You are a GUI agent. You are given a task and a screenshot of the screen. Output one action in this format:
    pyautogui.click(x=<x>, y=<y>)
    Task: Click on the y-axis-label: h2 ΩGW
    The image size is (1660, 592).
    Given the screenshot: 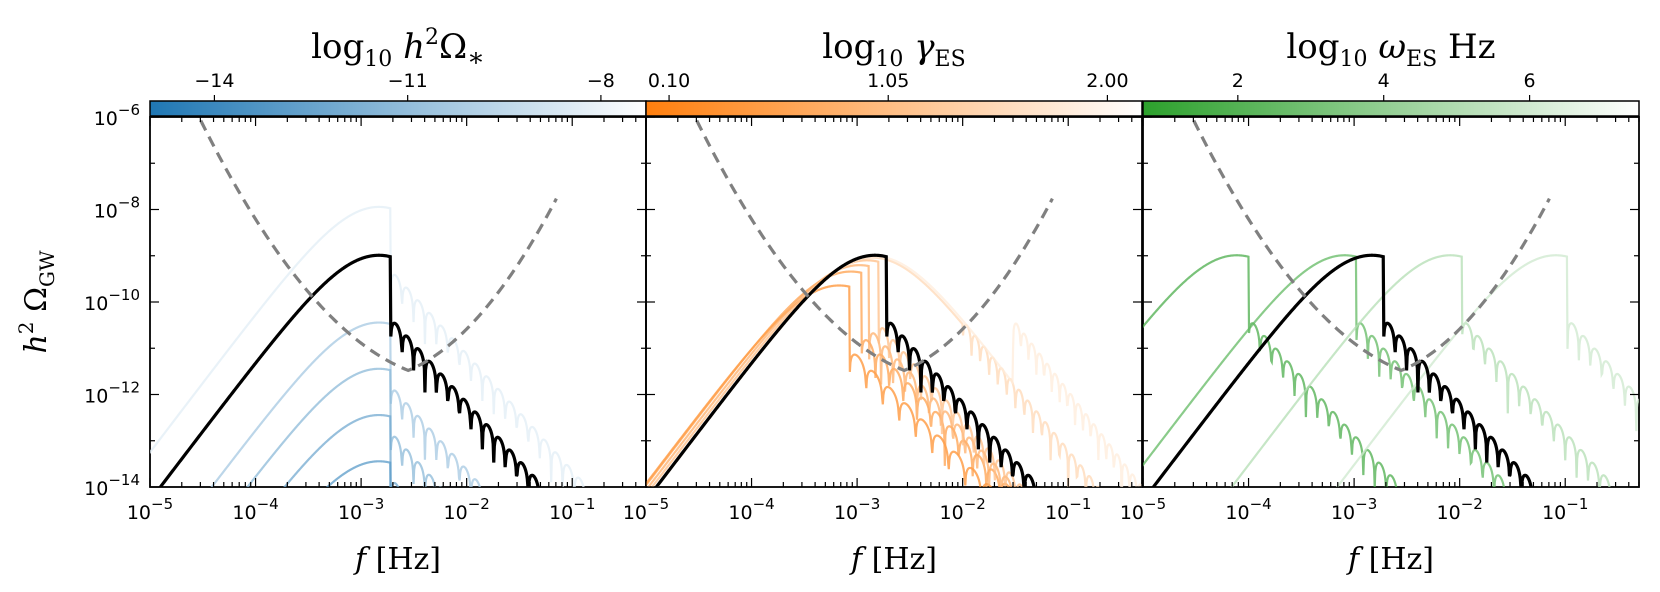 What is the action you would take?
    pyautogui.click(x=36, y=301)
    